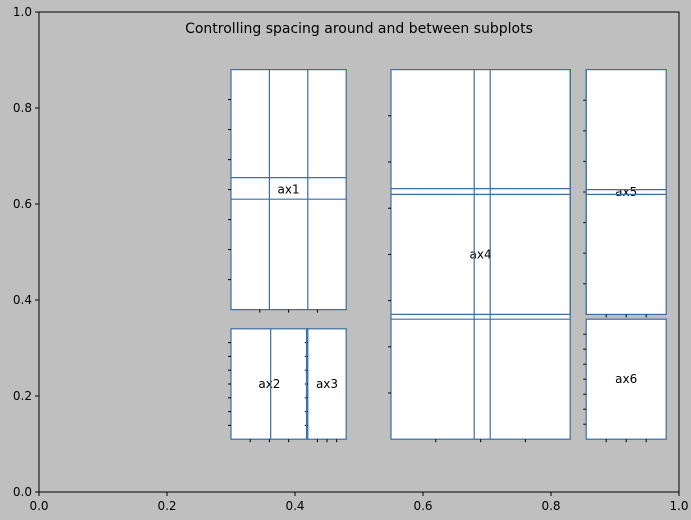  I want to click on y-tick-label: 1.0, so click(22, 12).